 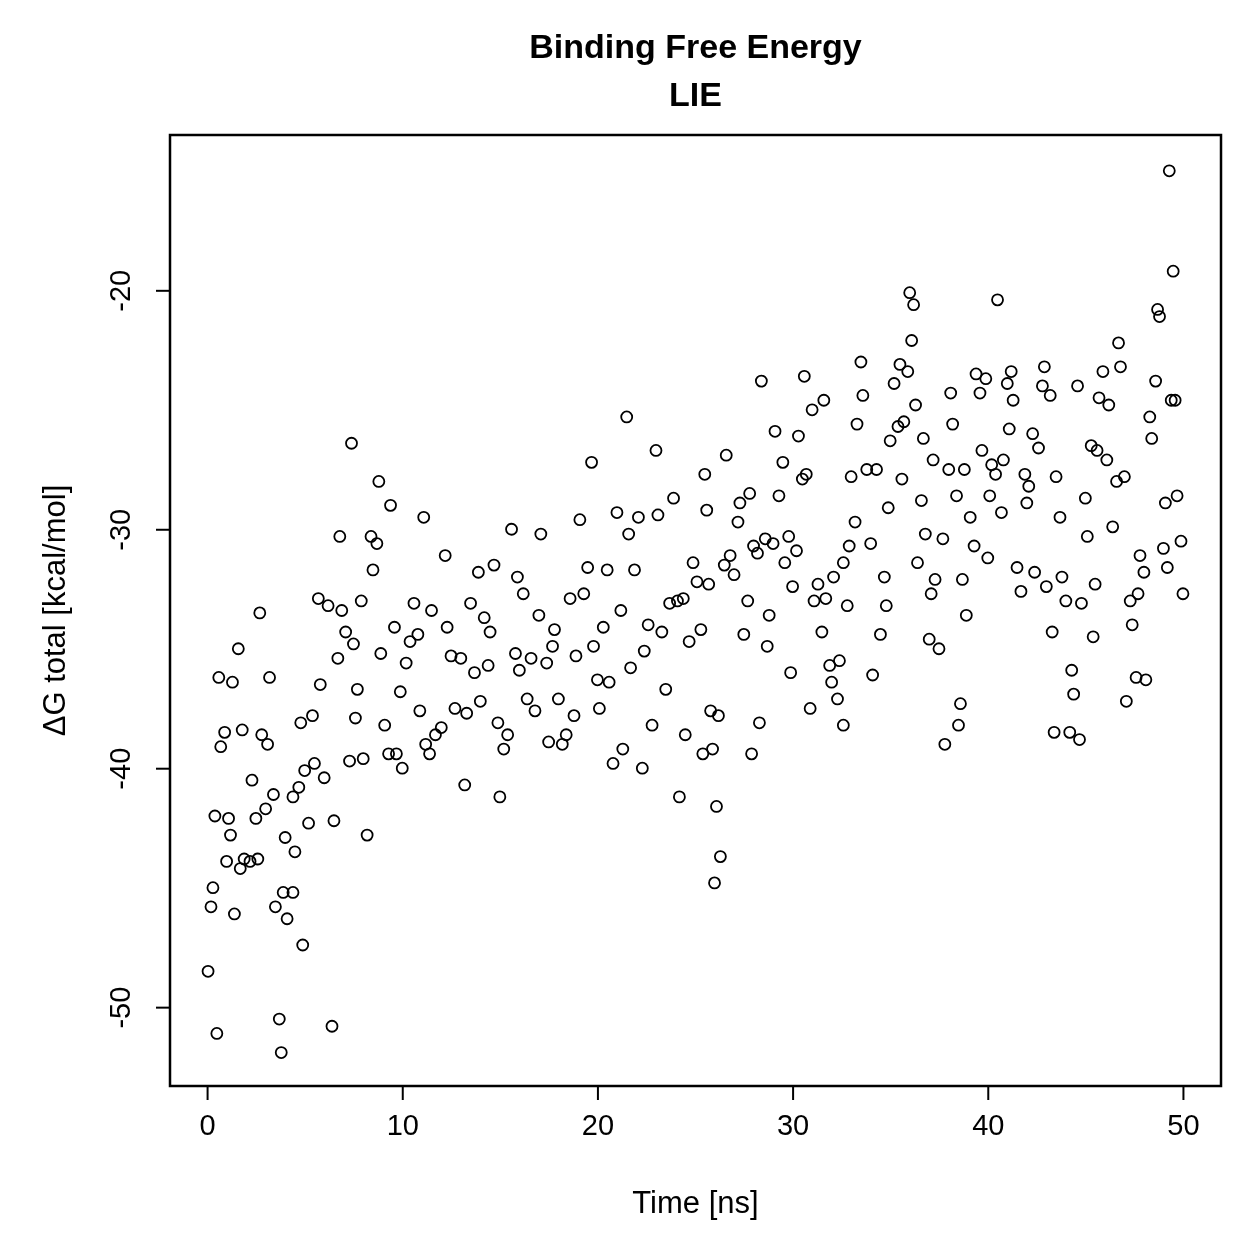 What do you see at coordinates (793, 1124) in the screenshot?
I see `x-tick-label: 30` at bounding box center [793, 1124].